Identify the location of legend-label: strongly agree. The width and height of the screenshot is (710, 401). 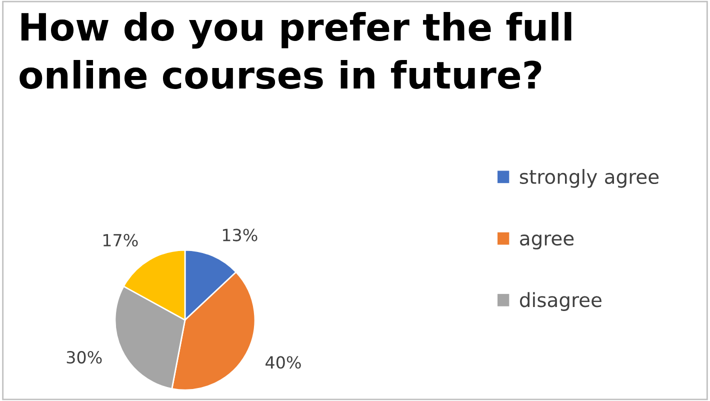
(589, 178).